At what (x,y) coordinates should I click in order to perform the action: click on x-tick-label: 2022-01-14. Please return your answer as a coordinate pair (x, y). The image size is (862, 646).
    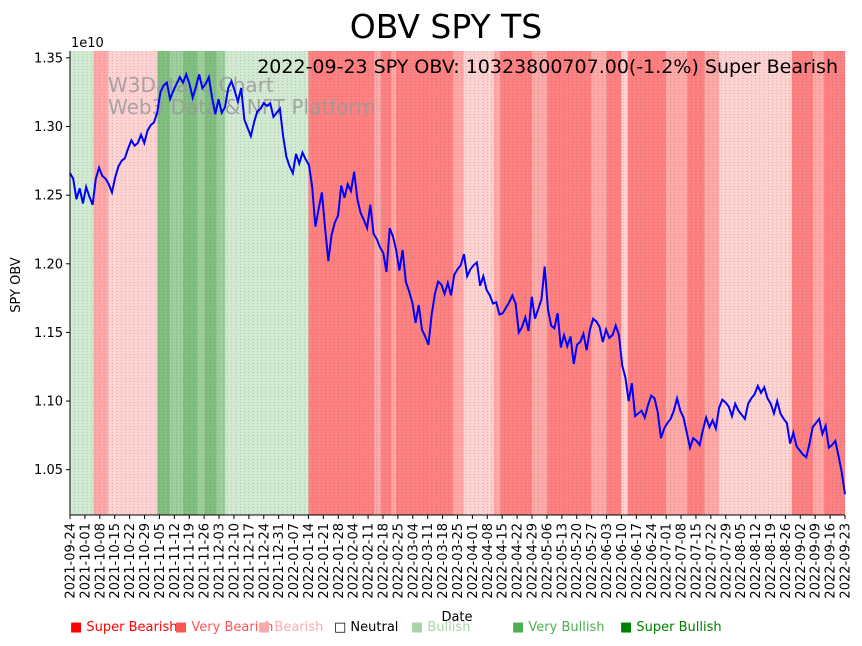
    Looking at the image, I should click on (309, 561).